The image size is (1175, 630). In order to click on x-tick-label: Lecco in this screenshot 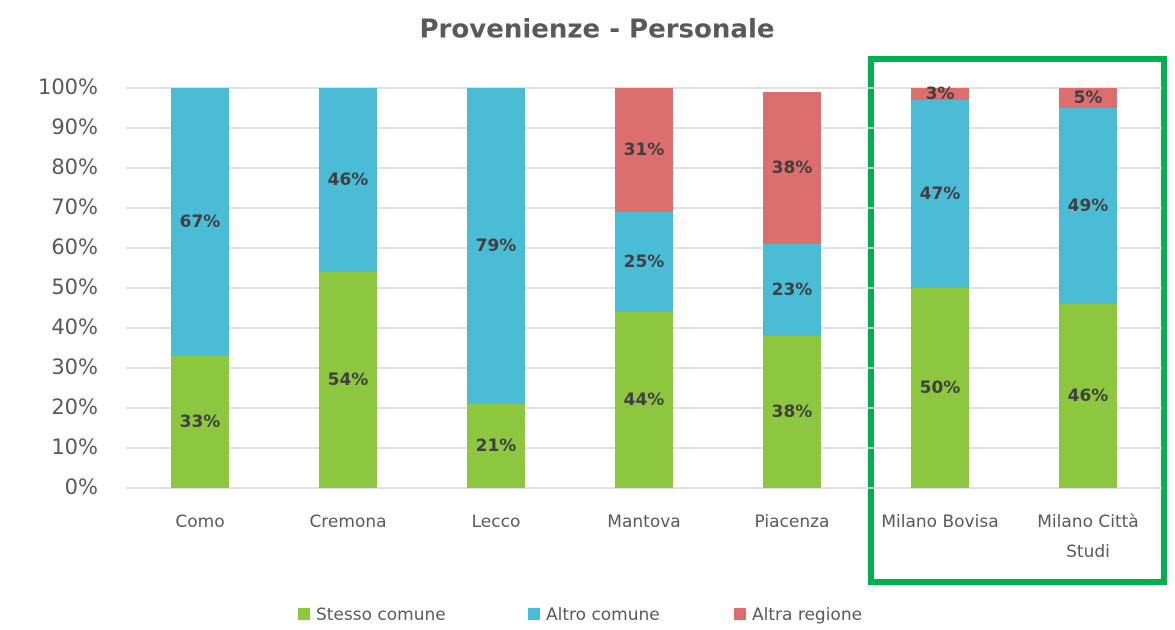, I will do `click(496, 522)`.